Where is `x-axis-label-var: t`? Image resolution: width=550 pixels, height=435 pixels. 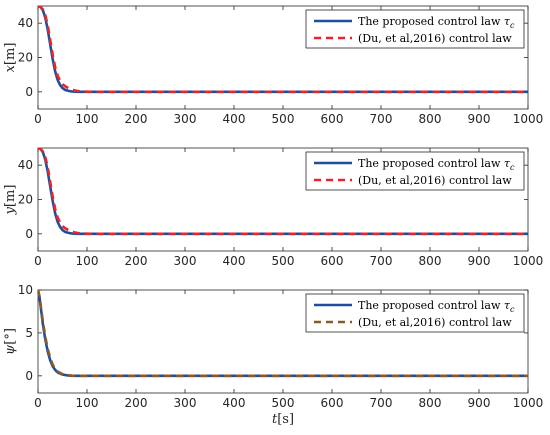
x-axis-label-var: t is located at coordinates (275, 419).